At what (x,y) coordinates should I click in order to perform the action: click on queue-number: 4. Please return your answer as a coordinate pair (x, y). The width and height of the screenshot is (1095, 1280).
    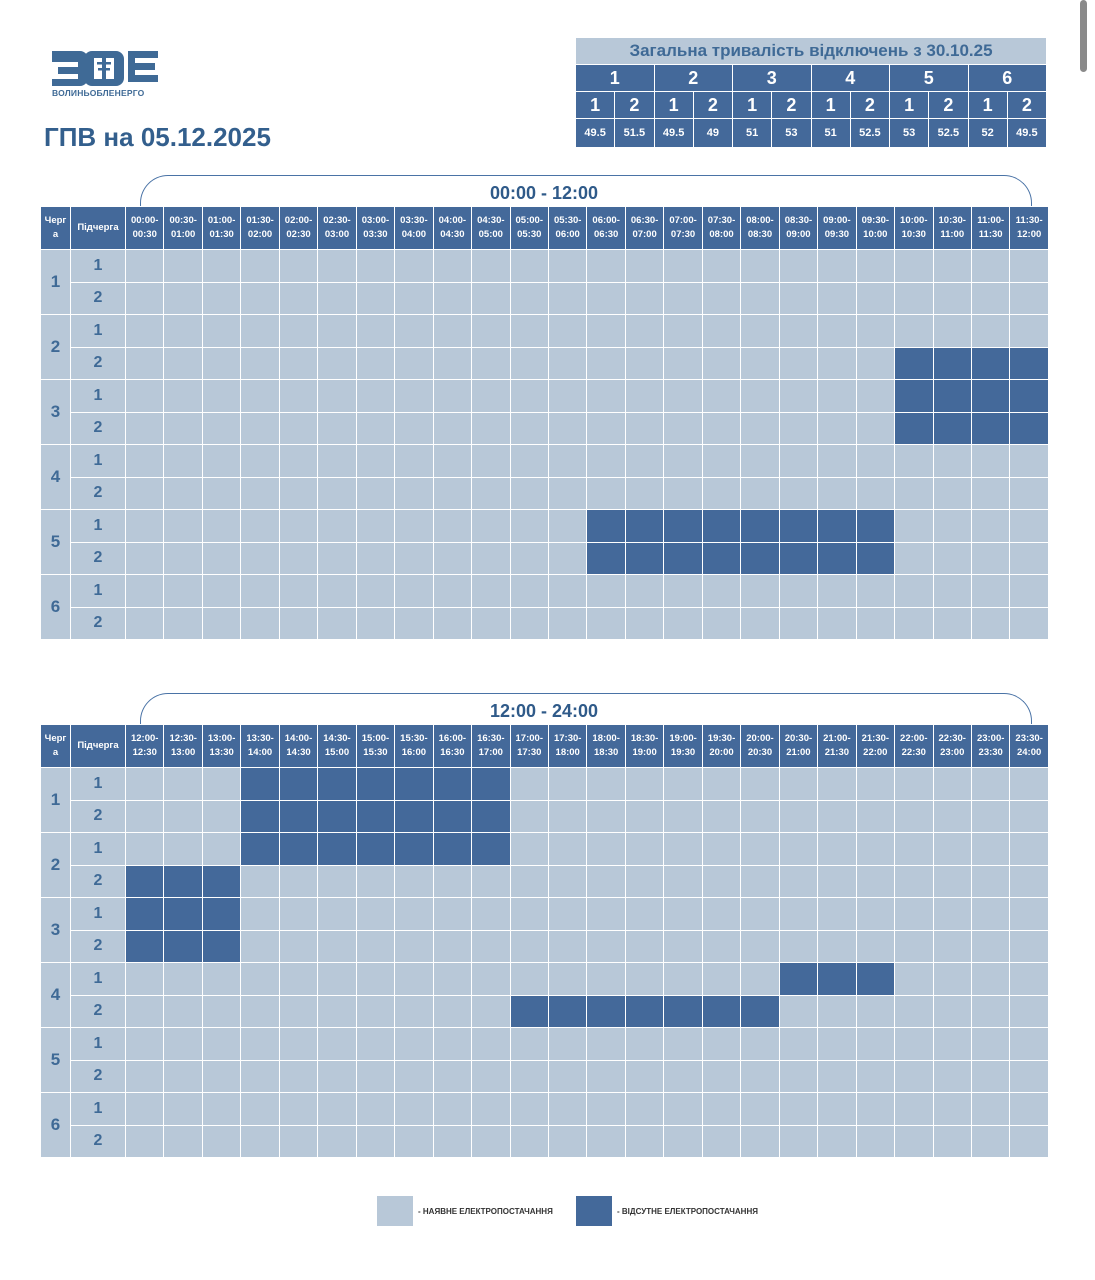
    Looking at the image, I should click on (55, 995).